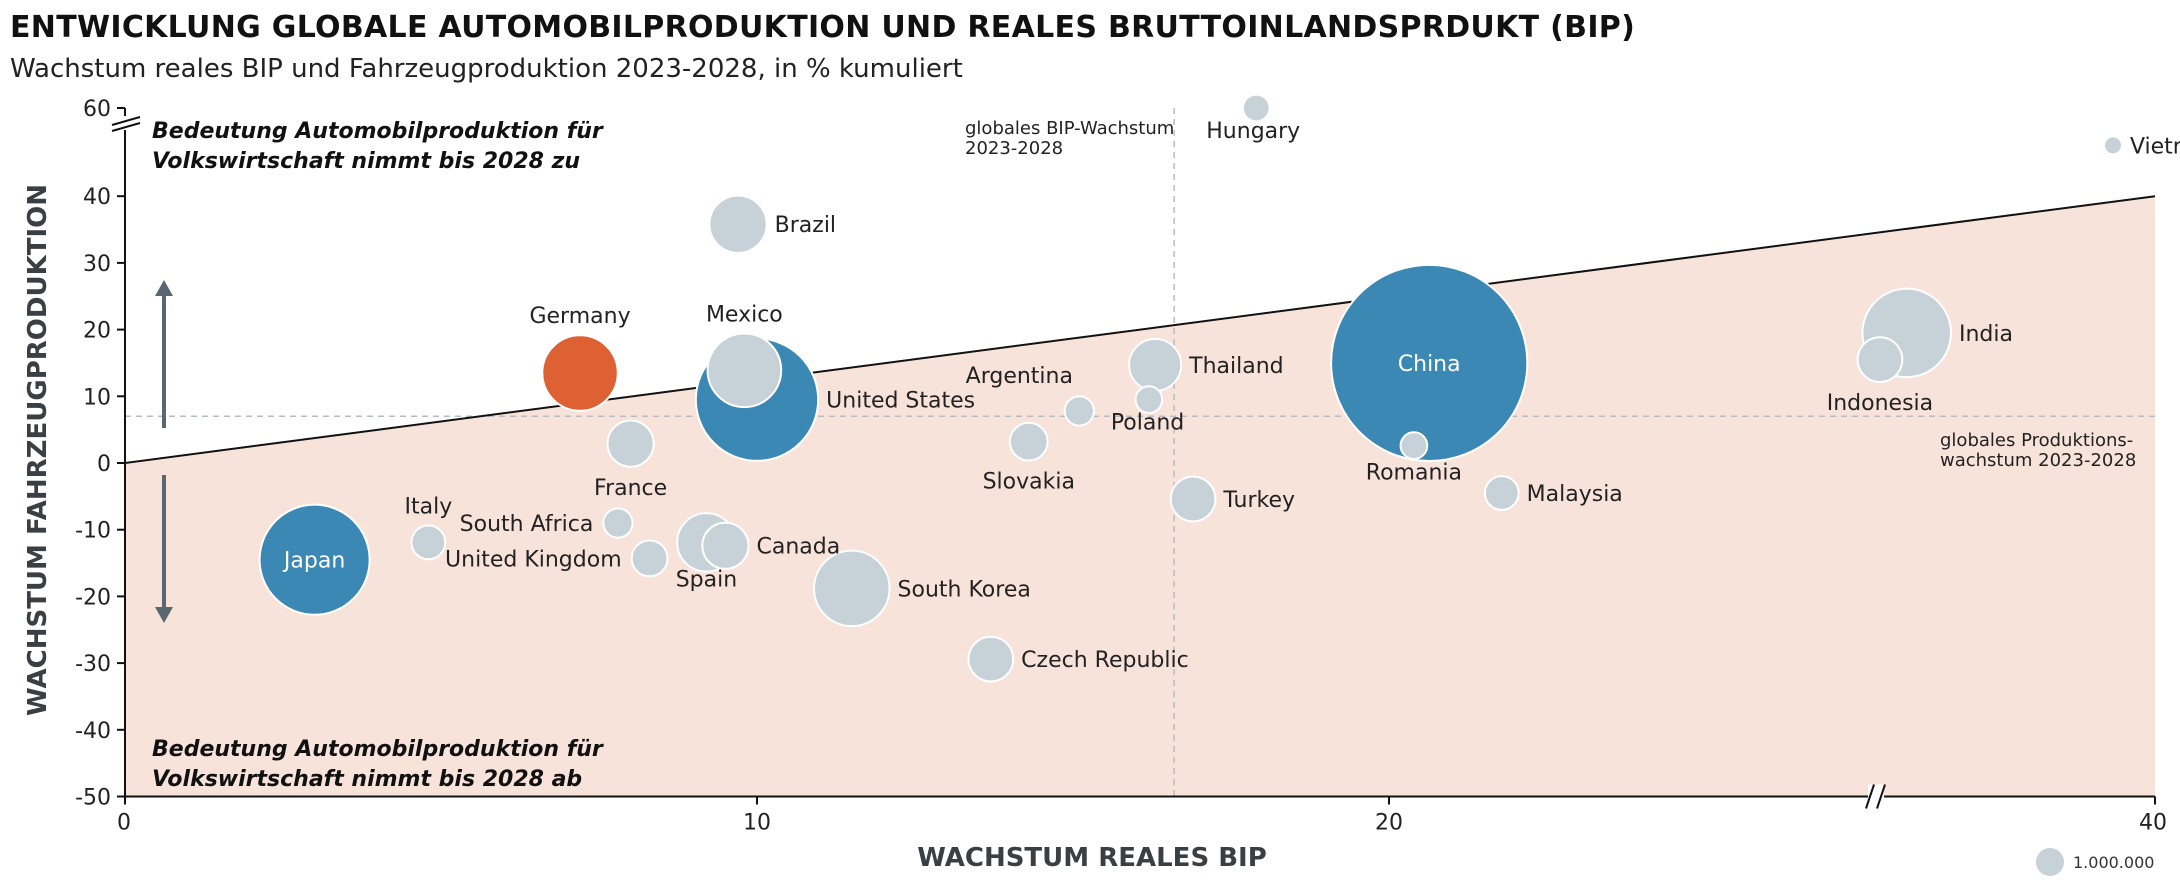 This screenshot has height=885, width=2180. Describe the element at coordinates (93, 531) in the screenshot. I see `y-tick-label: -10` at that location.